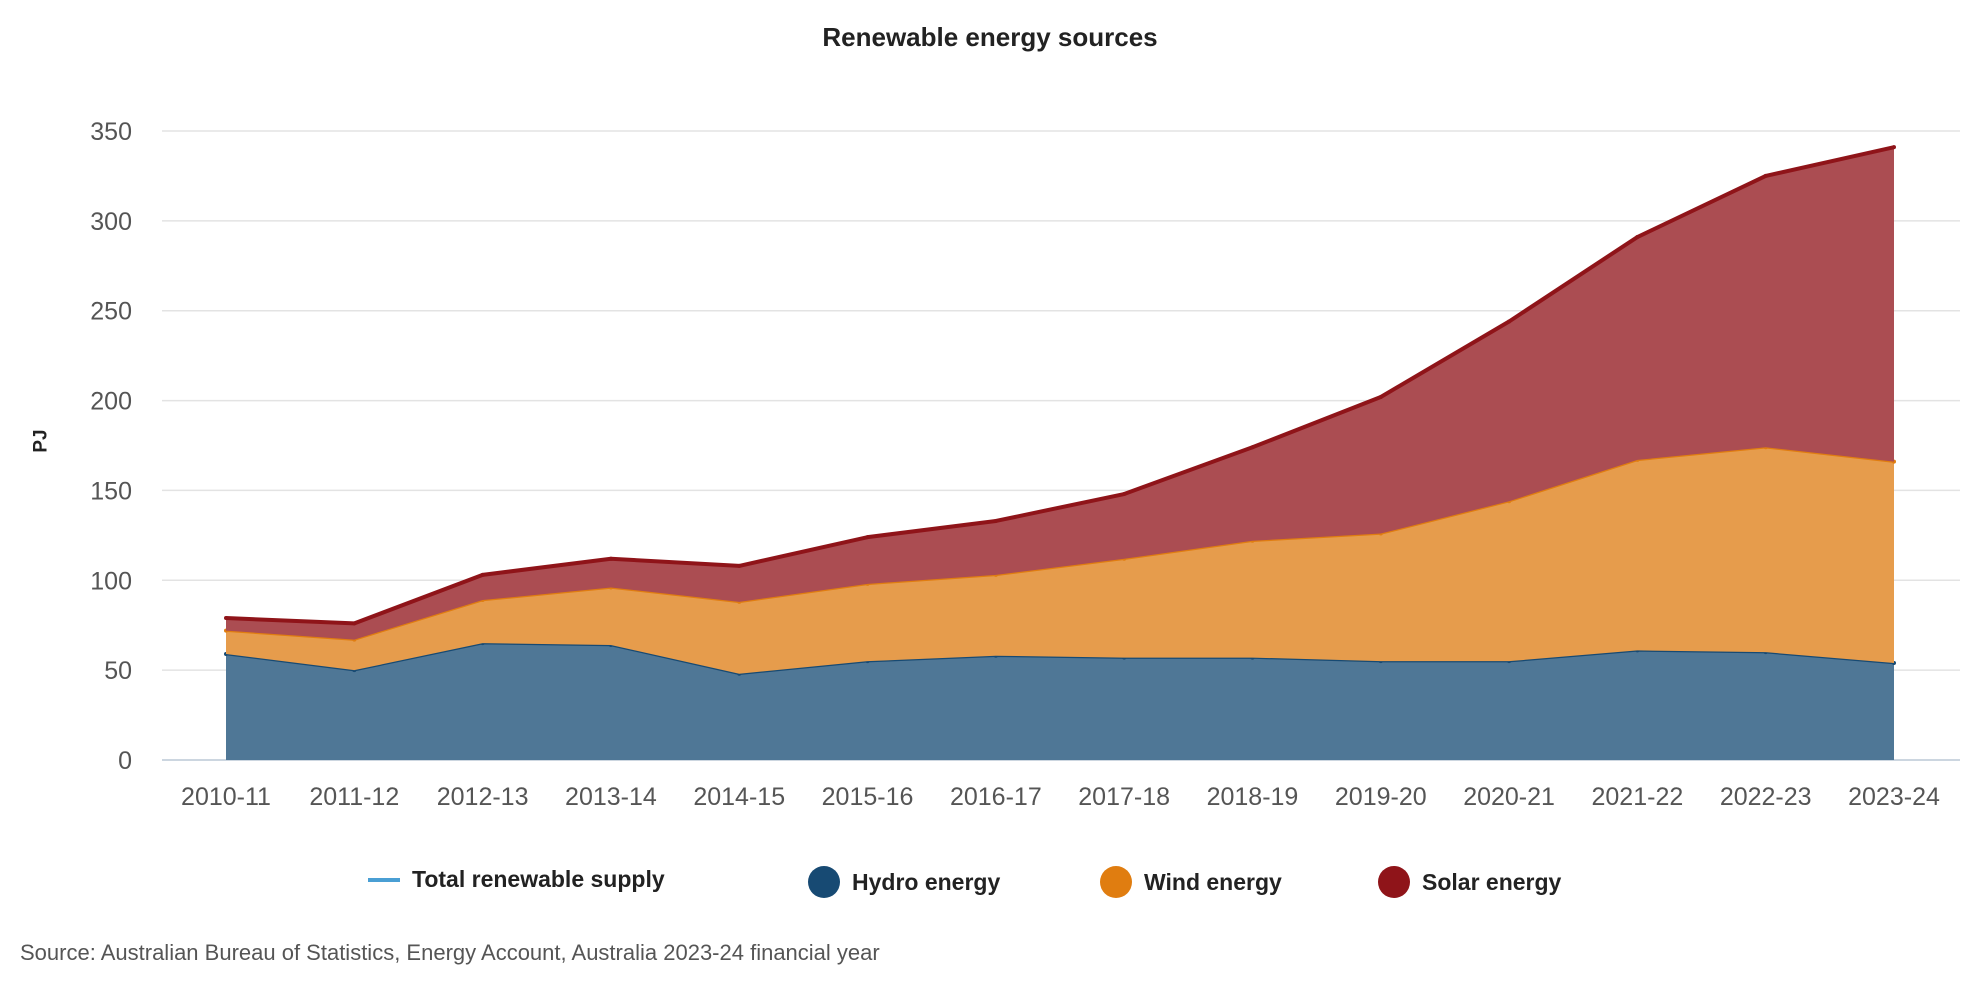  I want to click on x-tick-label: 2015-16, so click(868, 797).